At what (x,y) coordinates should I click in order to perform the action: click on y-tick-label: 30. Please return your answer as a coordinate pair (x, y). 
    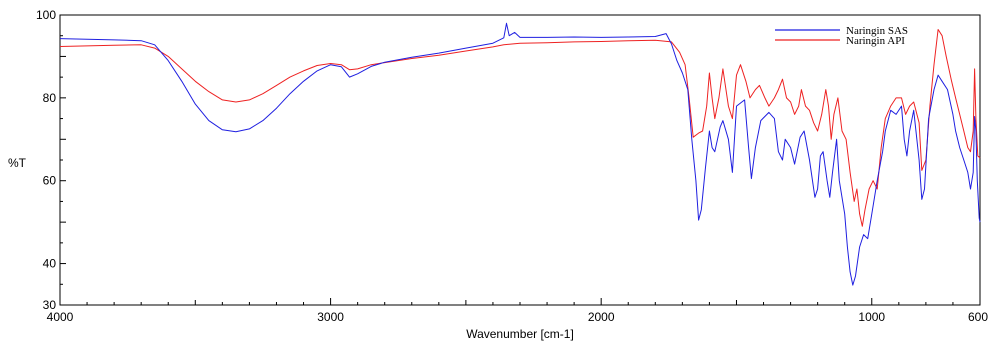
    Looking at the image, I should click on (50, 305).